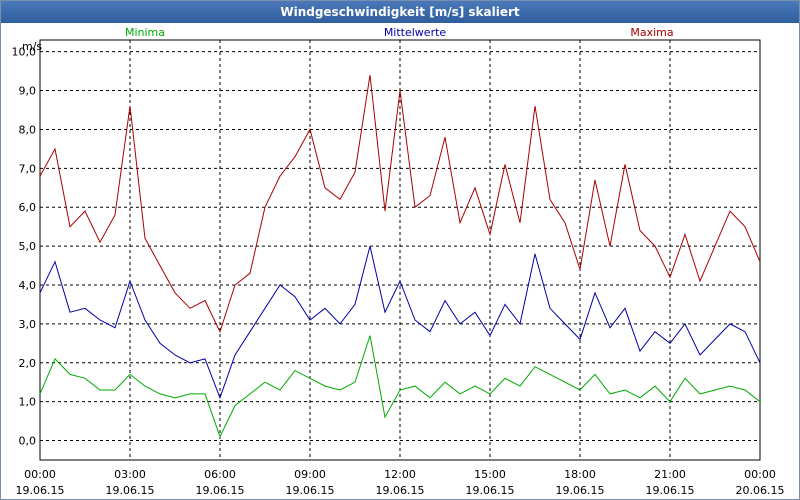 The width and height of the screenshot is (800, 500). Describe the element at coordinates (28, 324) in the screenshot. I see `y-tick-label: 3,0` at that location.